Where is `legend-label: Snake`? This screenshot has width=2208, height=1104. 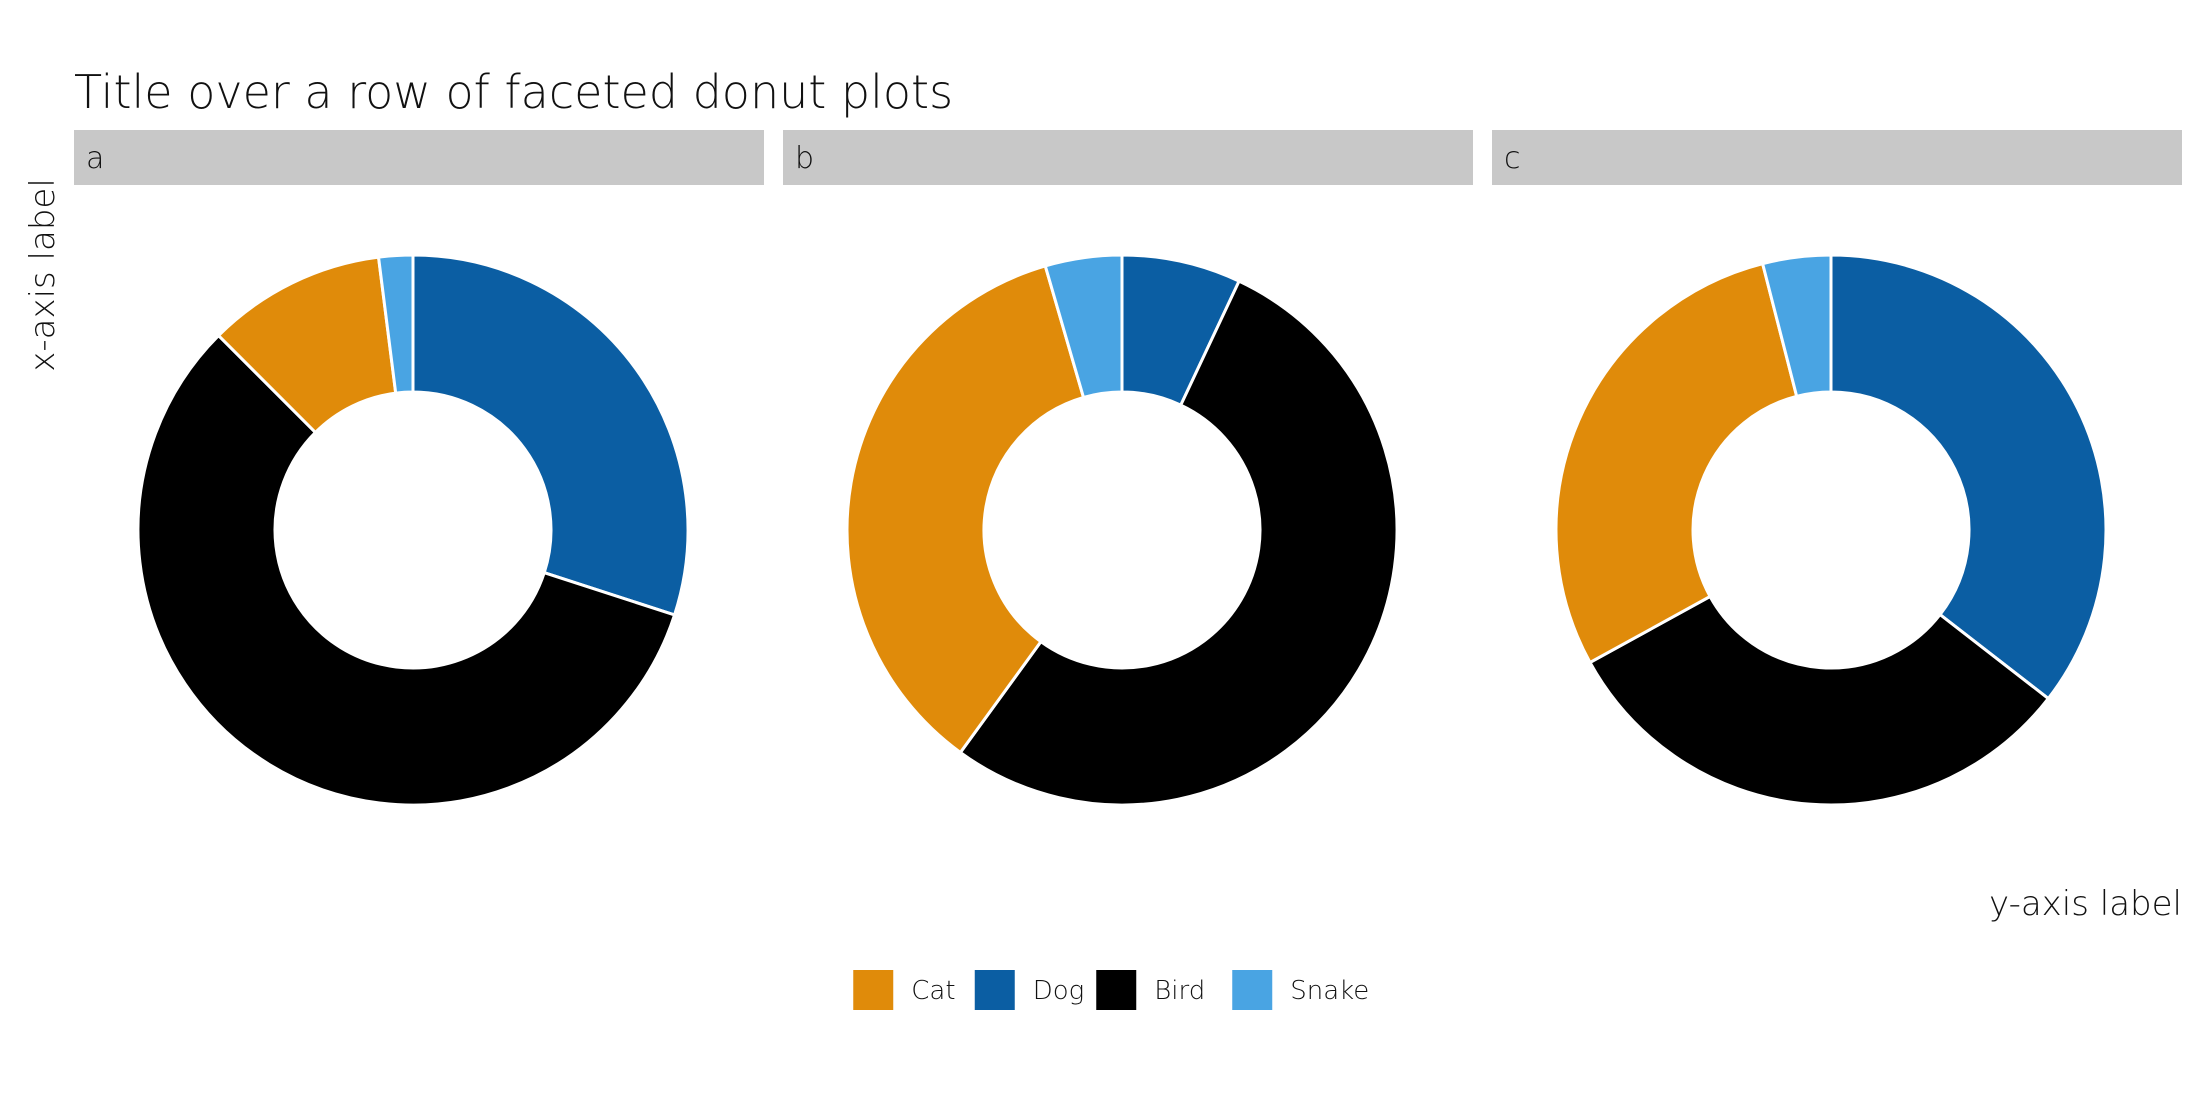 legend-label: Snake is located at coordinates (1329, 991).